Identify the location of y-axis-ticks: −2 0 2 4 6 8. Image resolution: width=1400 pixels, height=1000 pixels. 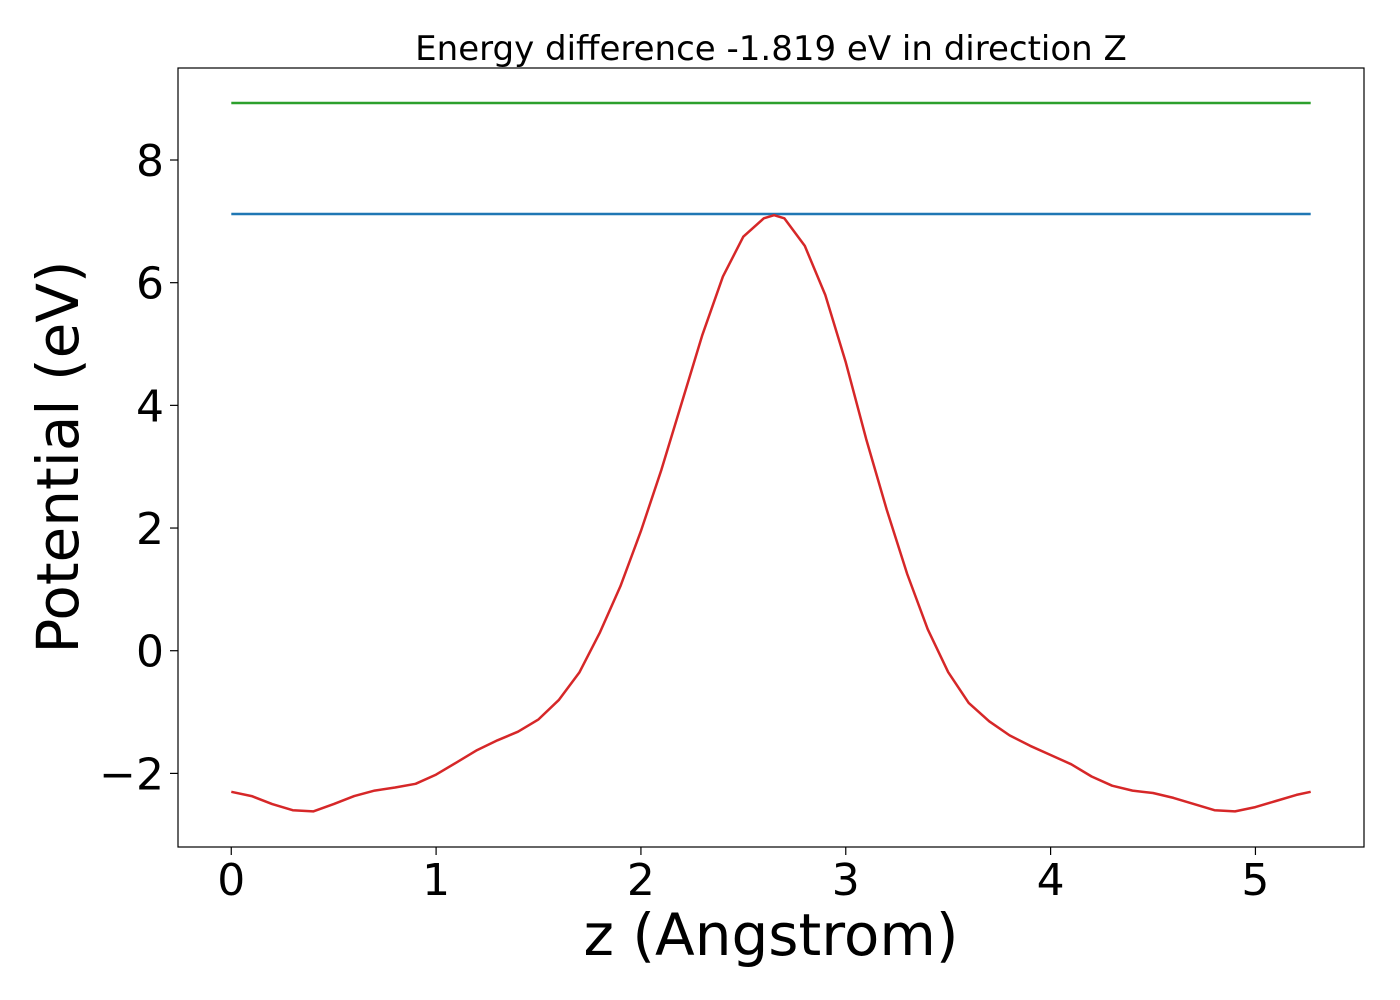
(138, 468).